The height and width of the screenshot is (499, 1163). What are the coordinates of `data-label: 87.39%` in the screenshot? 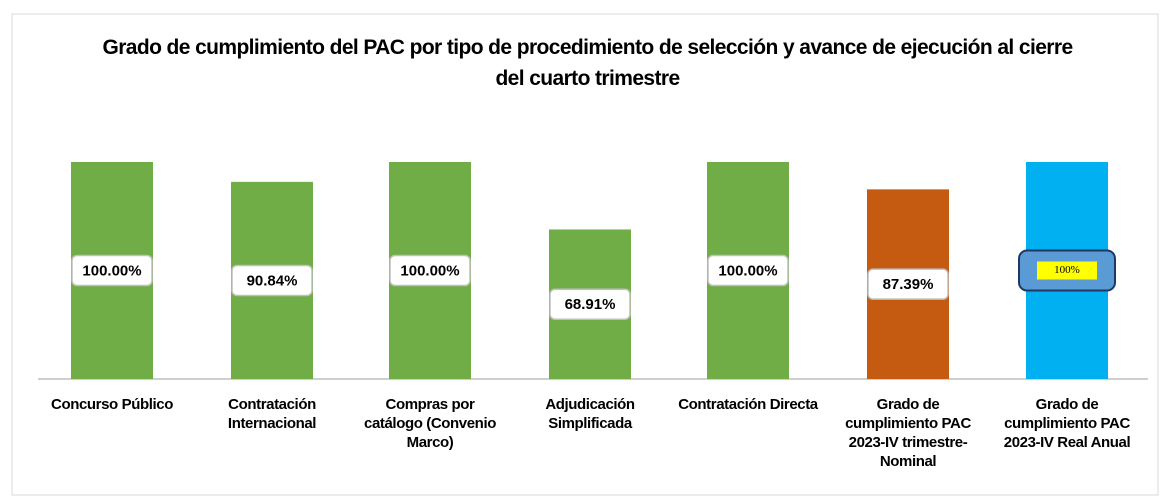 It's located at (908, 284).